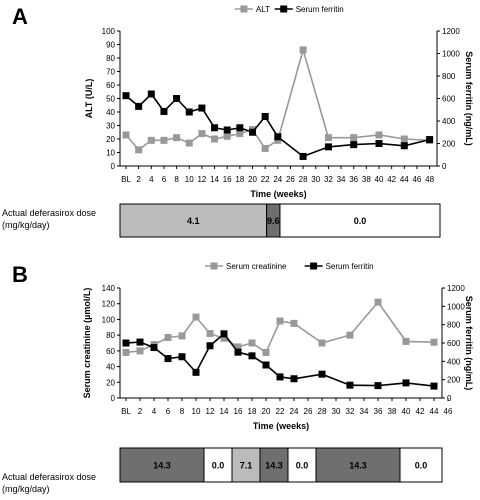 Image resolution: width=480 pixels, height=500 pixels. I want to click on x-tick-label: 44, so click(434, 411).